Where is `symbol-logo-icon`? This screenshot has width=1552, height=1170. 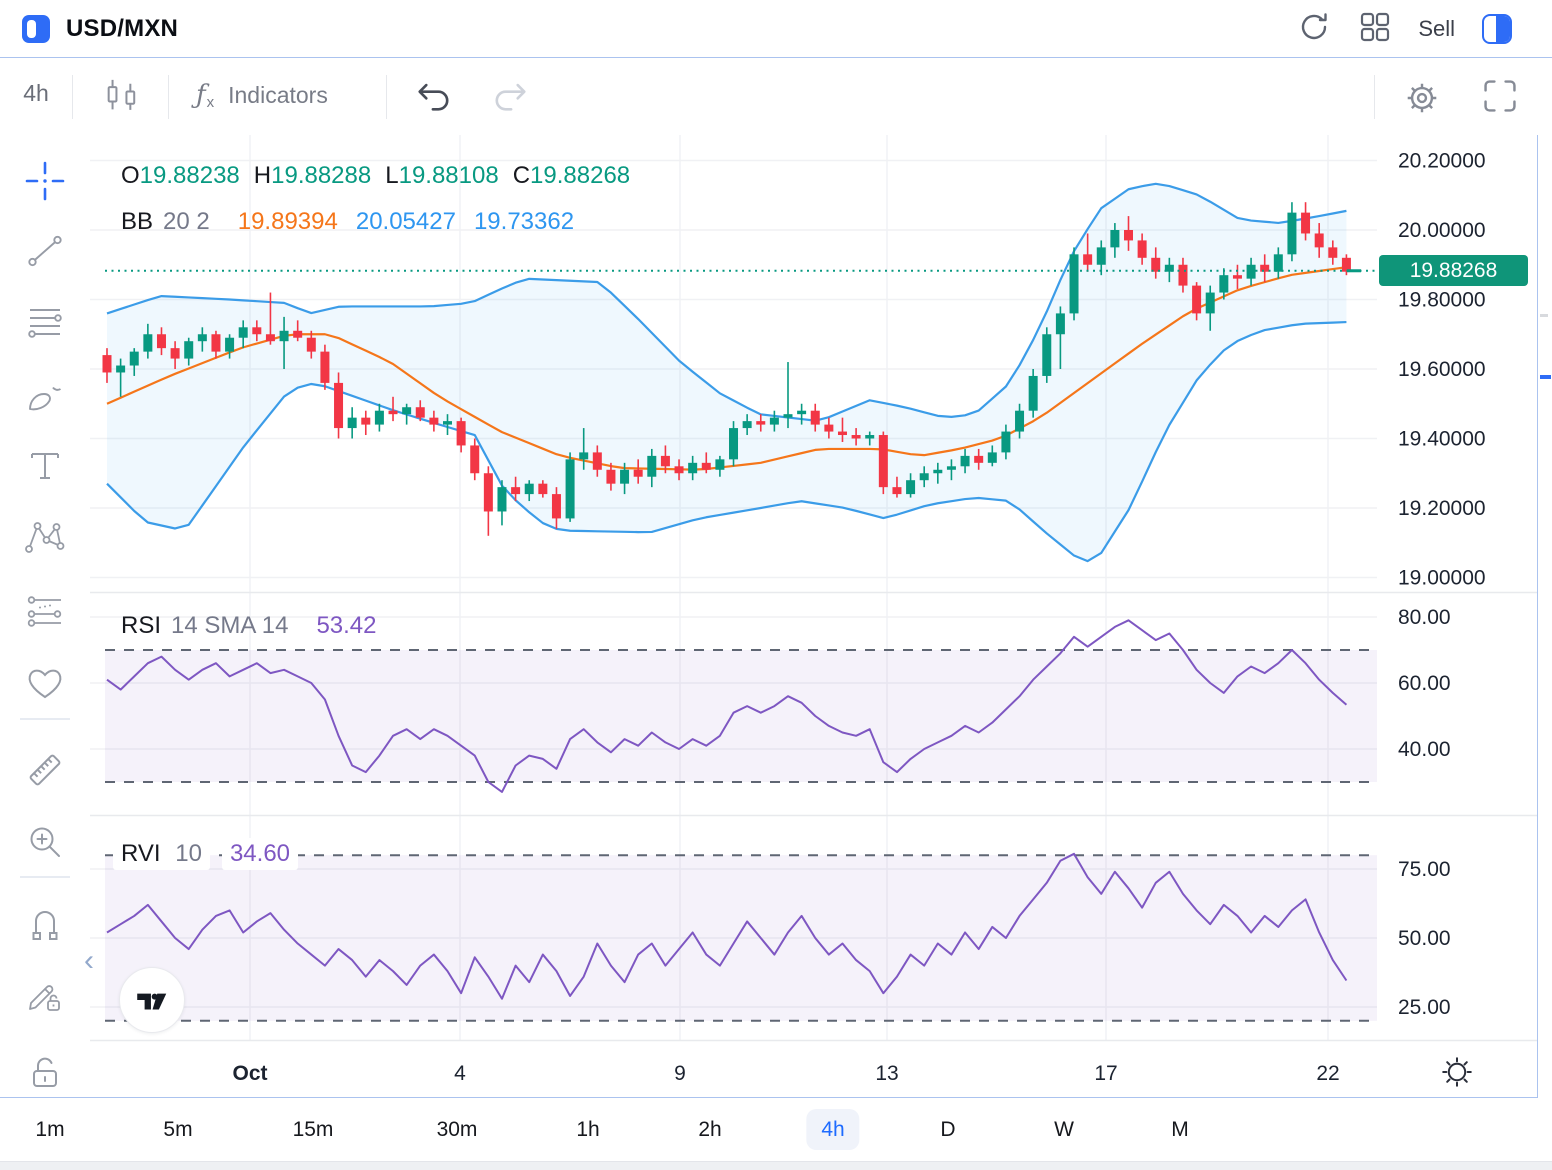
symbol-logo-icon is located at coordinates (36, 28).